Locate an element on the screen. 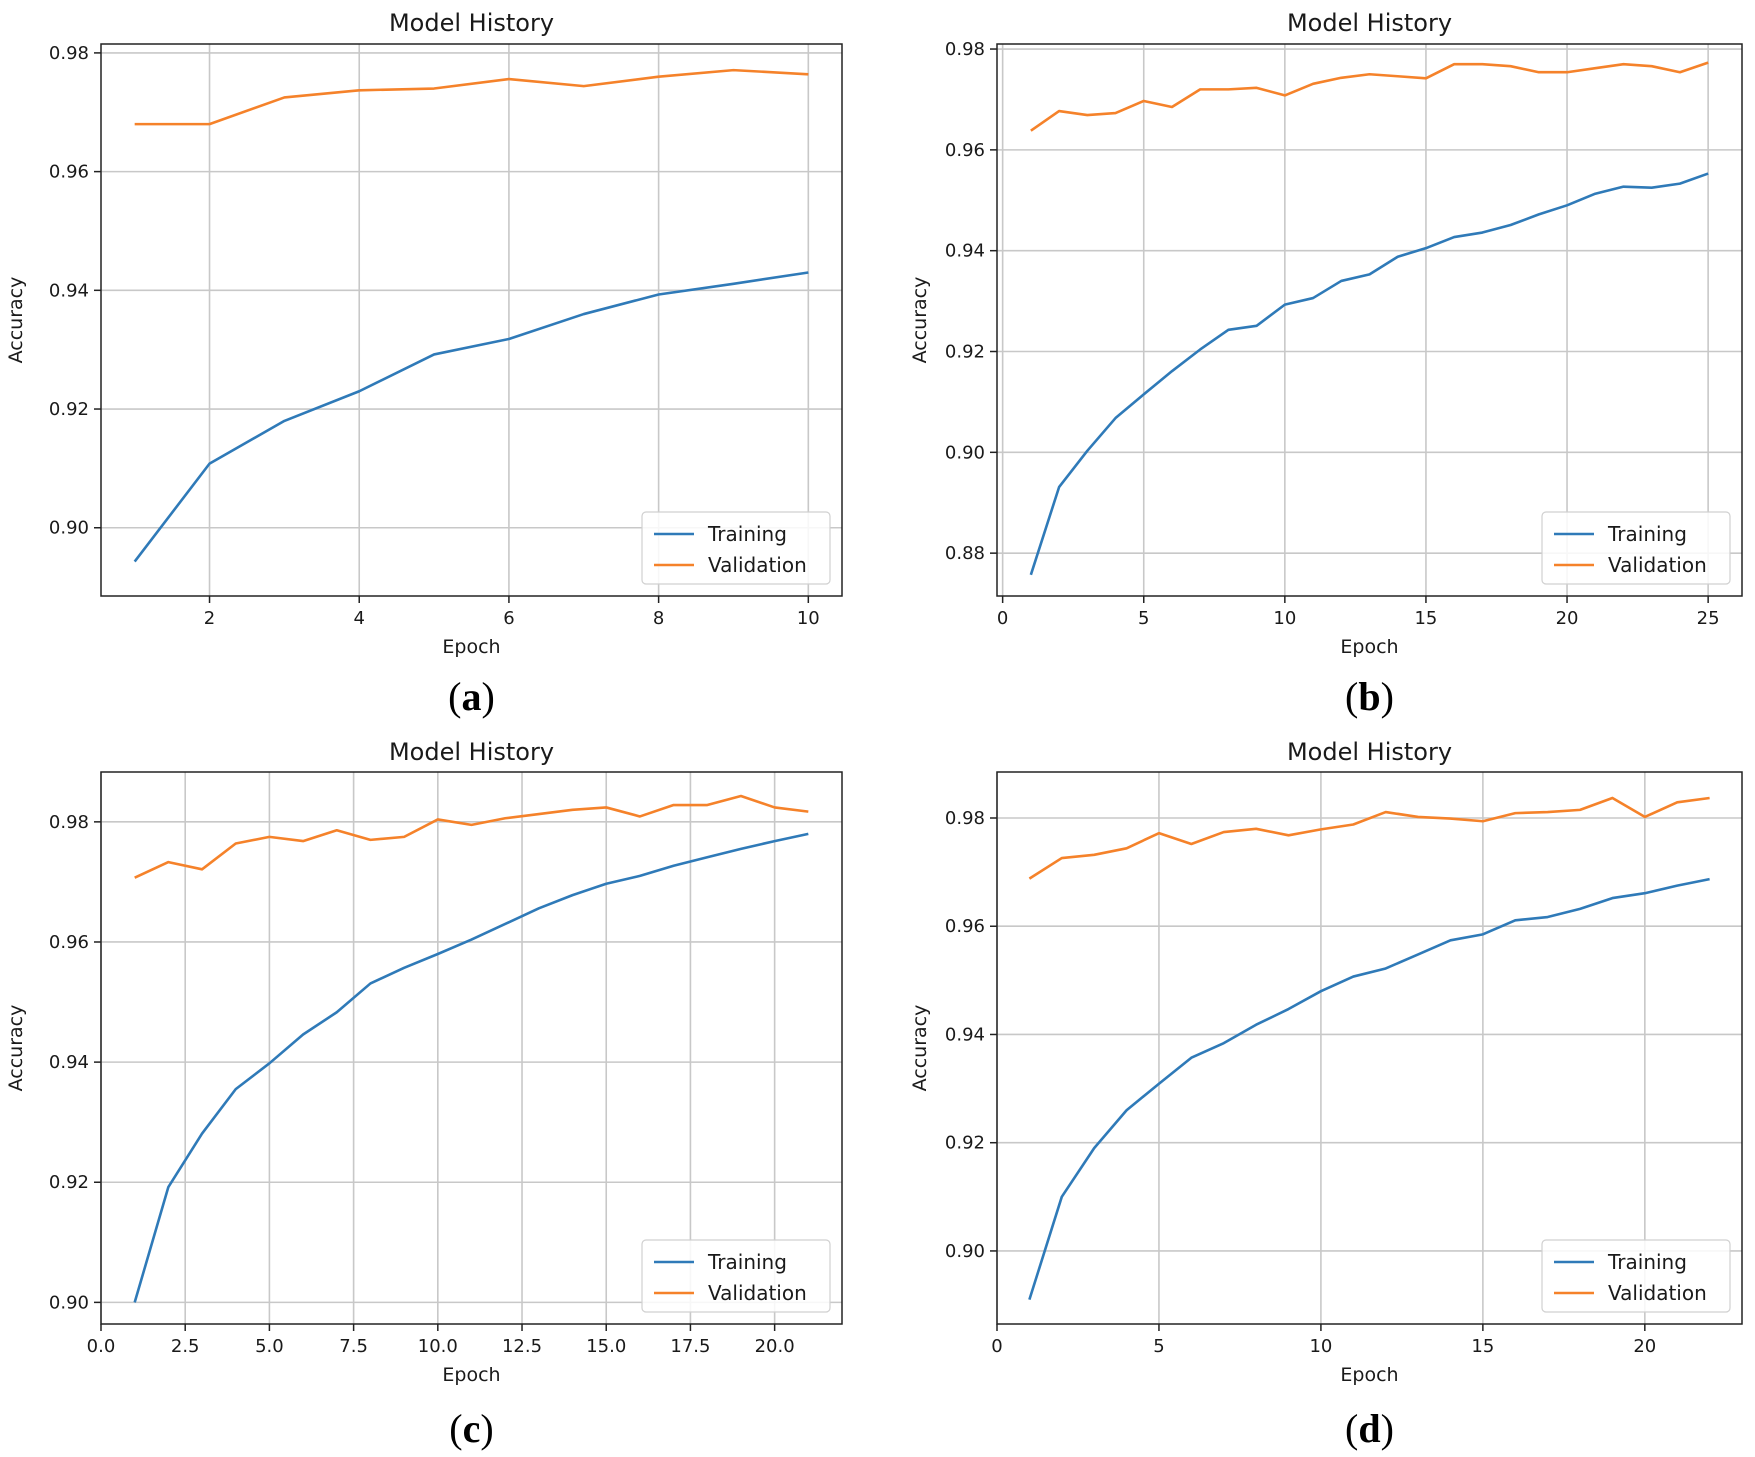 Image resolution: width=1755 pixels, height=1457 pixels. y-tick-label: 0.88 is located at coordinates (965, 553).